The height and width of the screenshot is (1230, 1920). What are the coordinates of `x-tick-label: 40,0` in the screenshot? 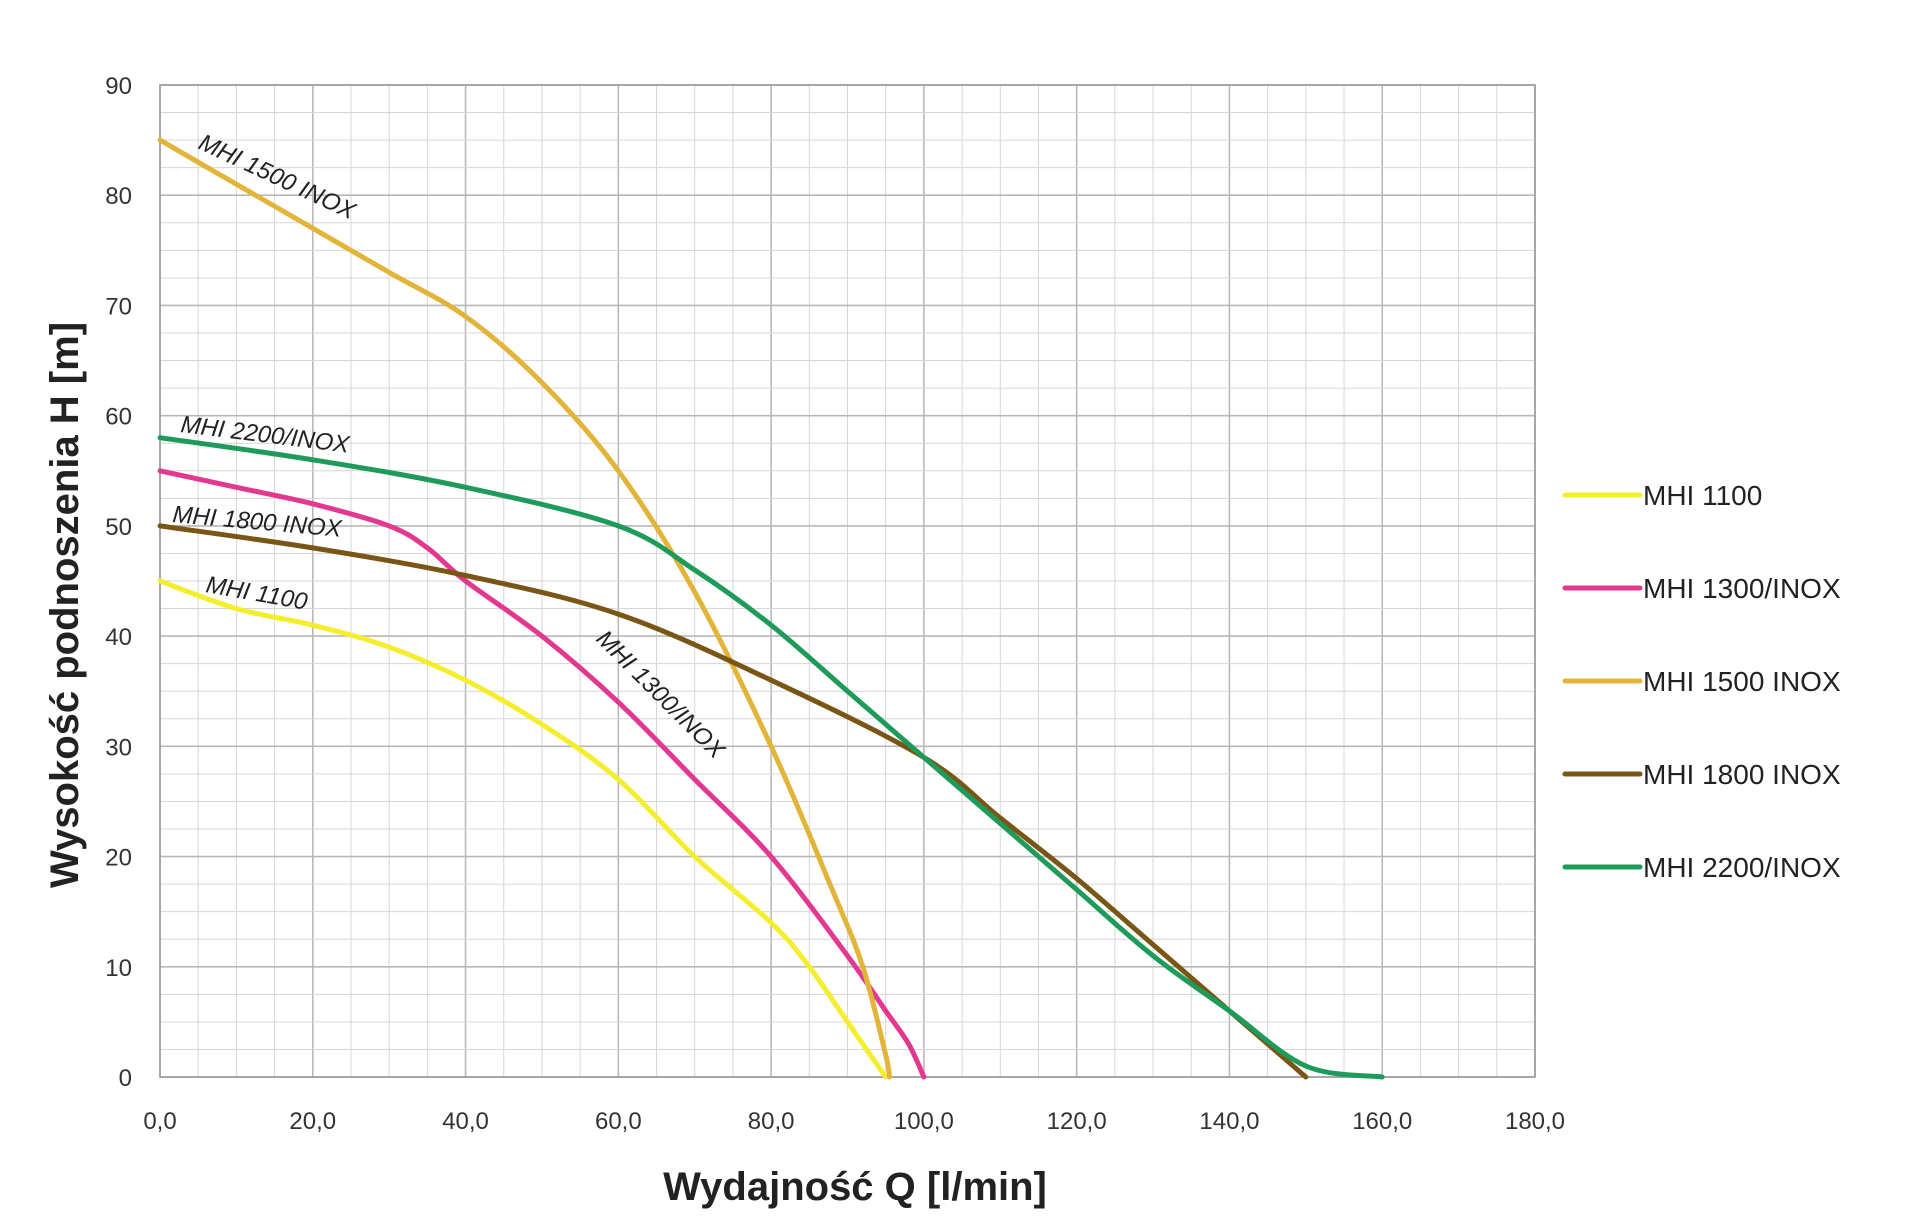 It's located at (465, 1121).